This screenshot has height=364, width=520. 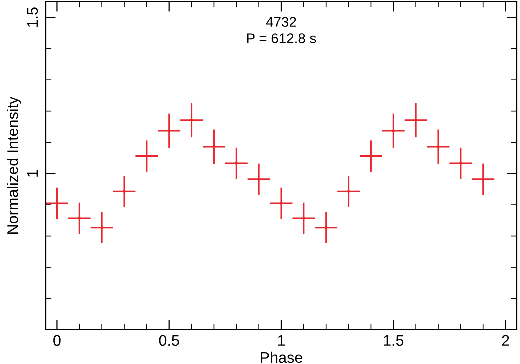 What do you see at coordinates (281, 22) in the screenshot?
I see `annotation: 4732` at bounding box center [281, 22].